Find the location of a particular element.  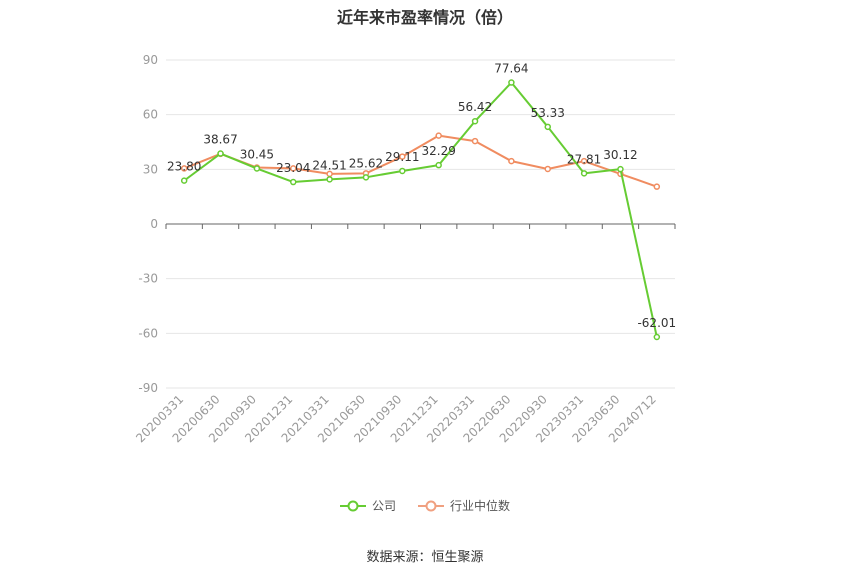

company-data-label: 23.04 is located at coordinates (293, 168).